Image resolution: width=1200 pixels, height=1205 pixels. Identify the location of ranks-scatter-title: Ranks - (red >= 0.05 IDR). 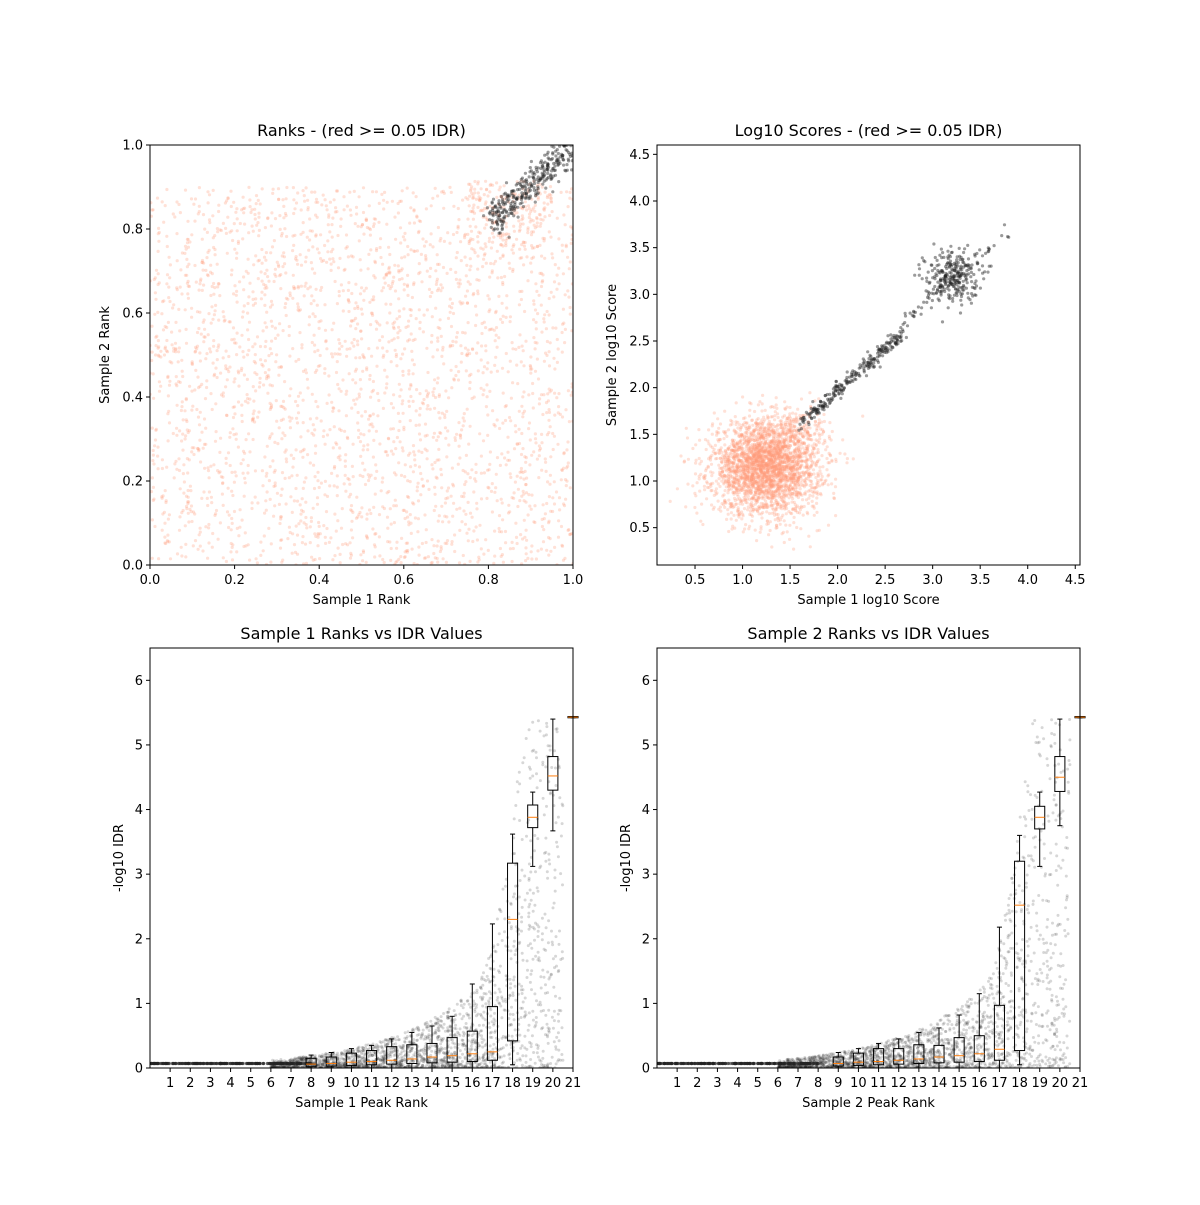
(361, 130).